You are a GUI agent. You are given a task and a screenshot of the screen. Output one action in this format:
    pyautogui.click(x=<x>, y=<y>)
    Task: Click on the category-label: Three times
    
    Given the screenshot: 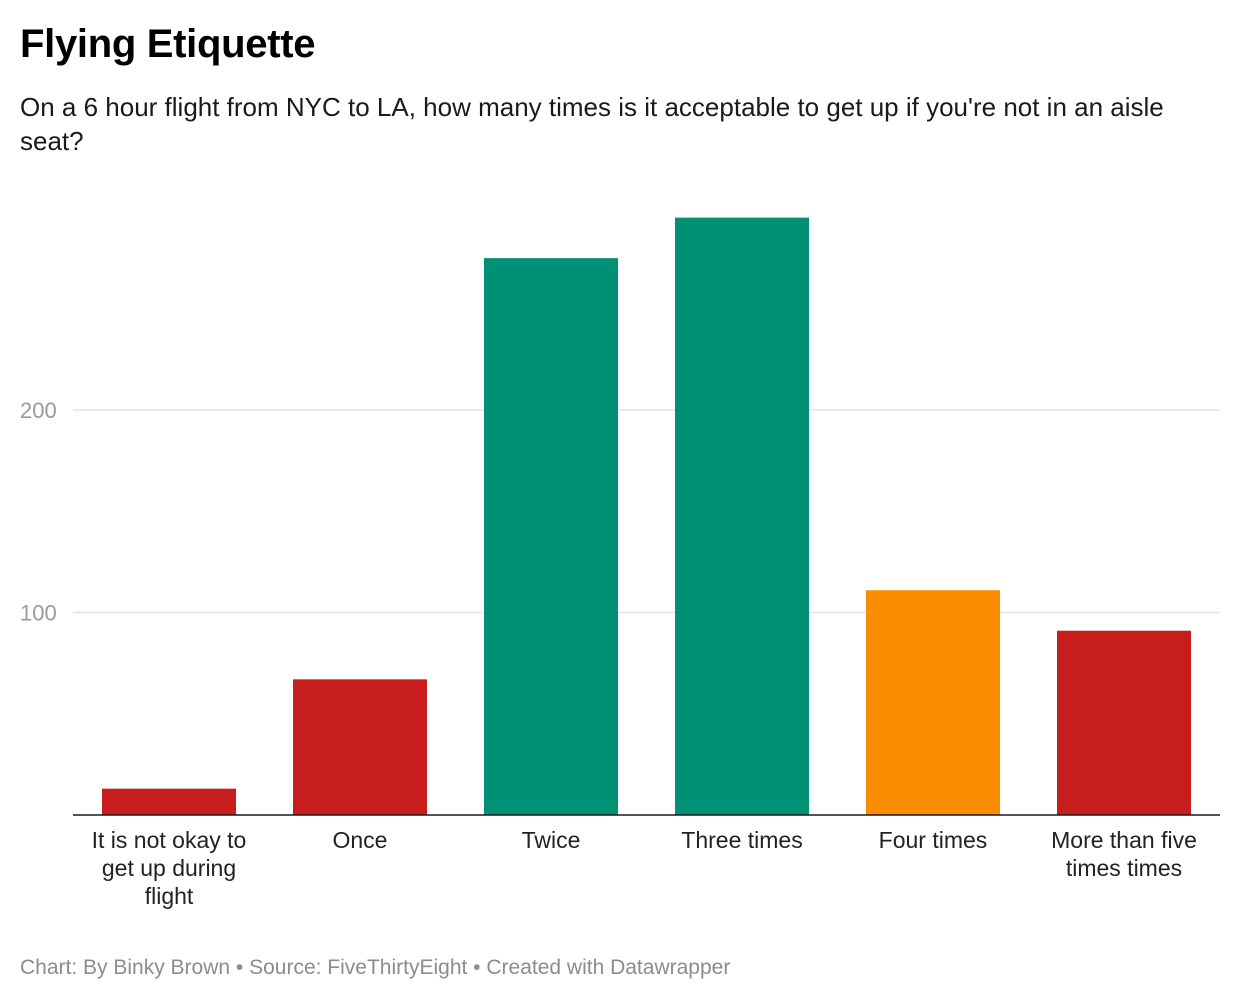 What is the action you would take?
    pyautogui.click(x=741, y=840)
    